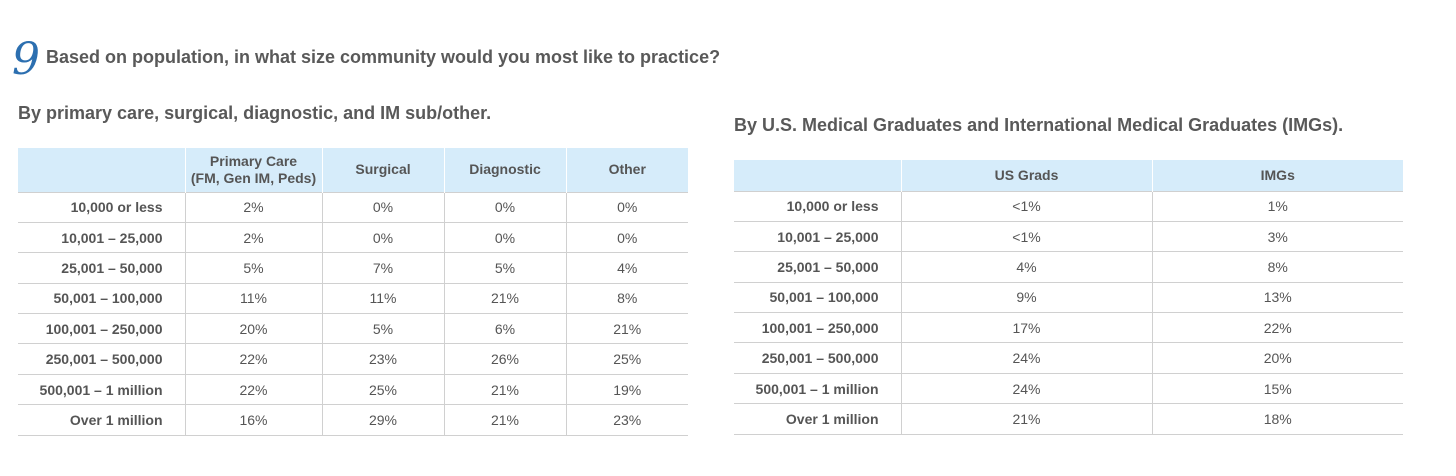 The height and width of the screenshot is (476, 1456). I want to click on column-header: IMGs, so click(1277, 175).